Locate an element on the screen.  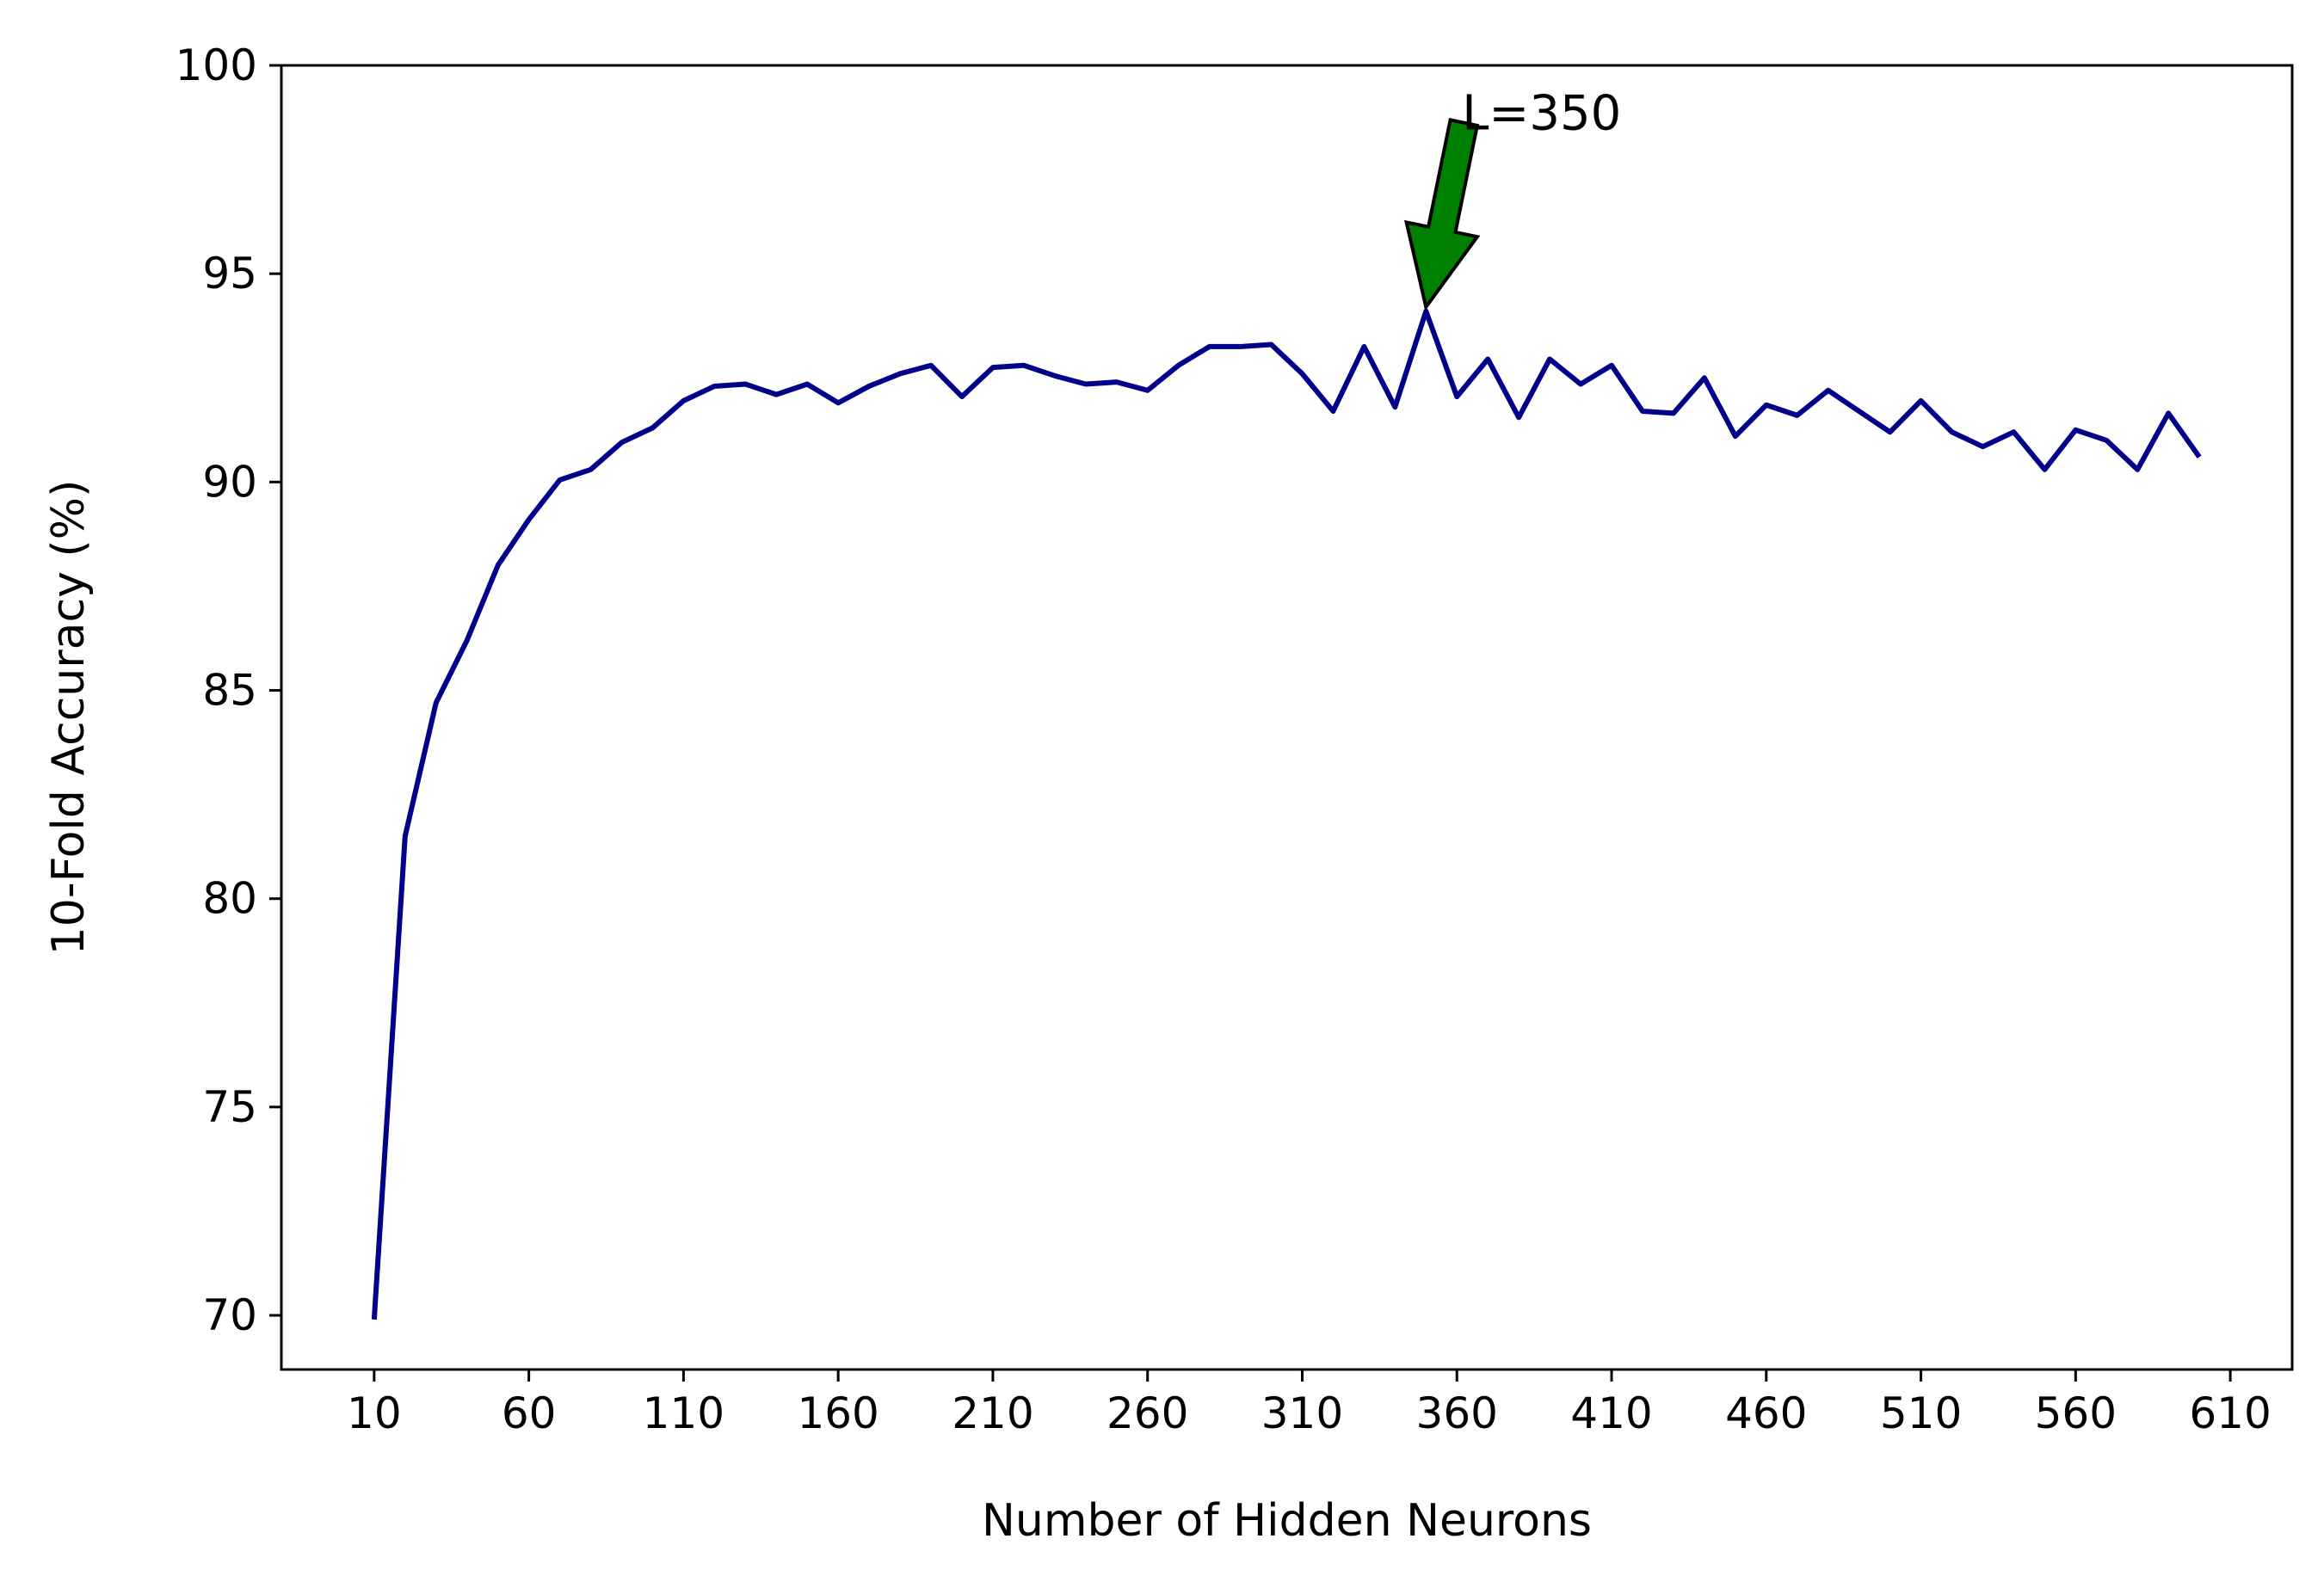
x-tick-label: 510 is located at coordinates (1921, 1413).